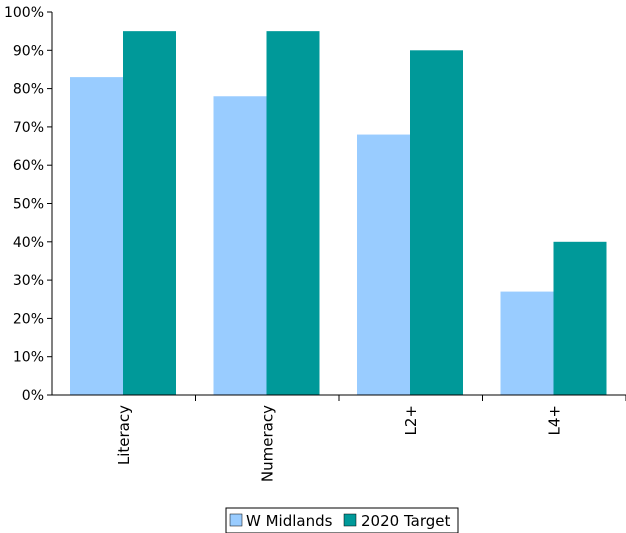  I want to click on bar-2020-target-literacy, so click(149, 213).